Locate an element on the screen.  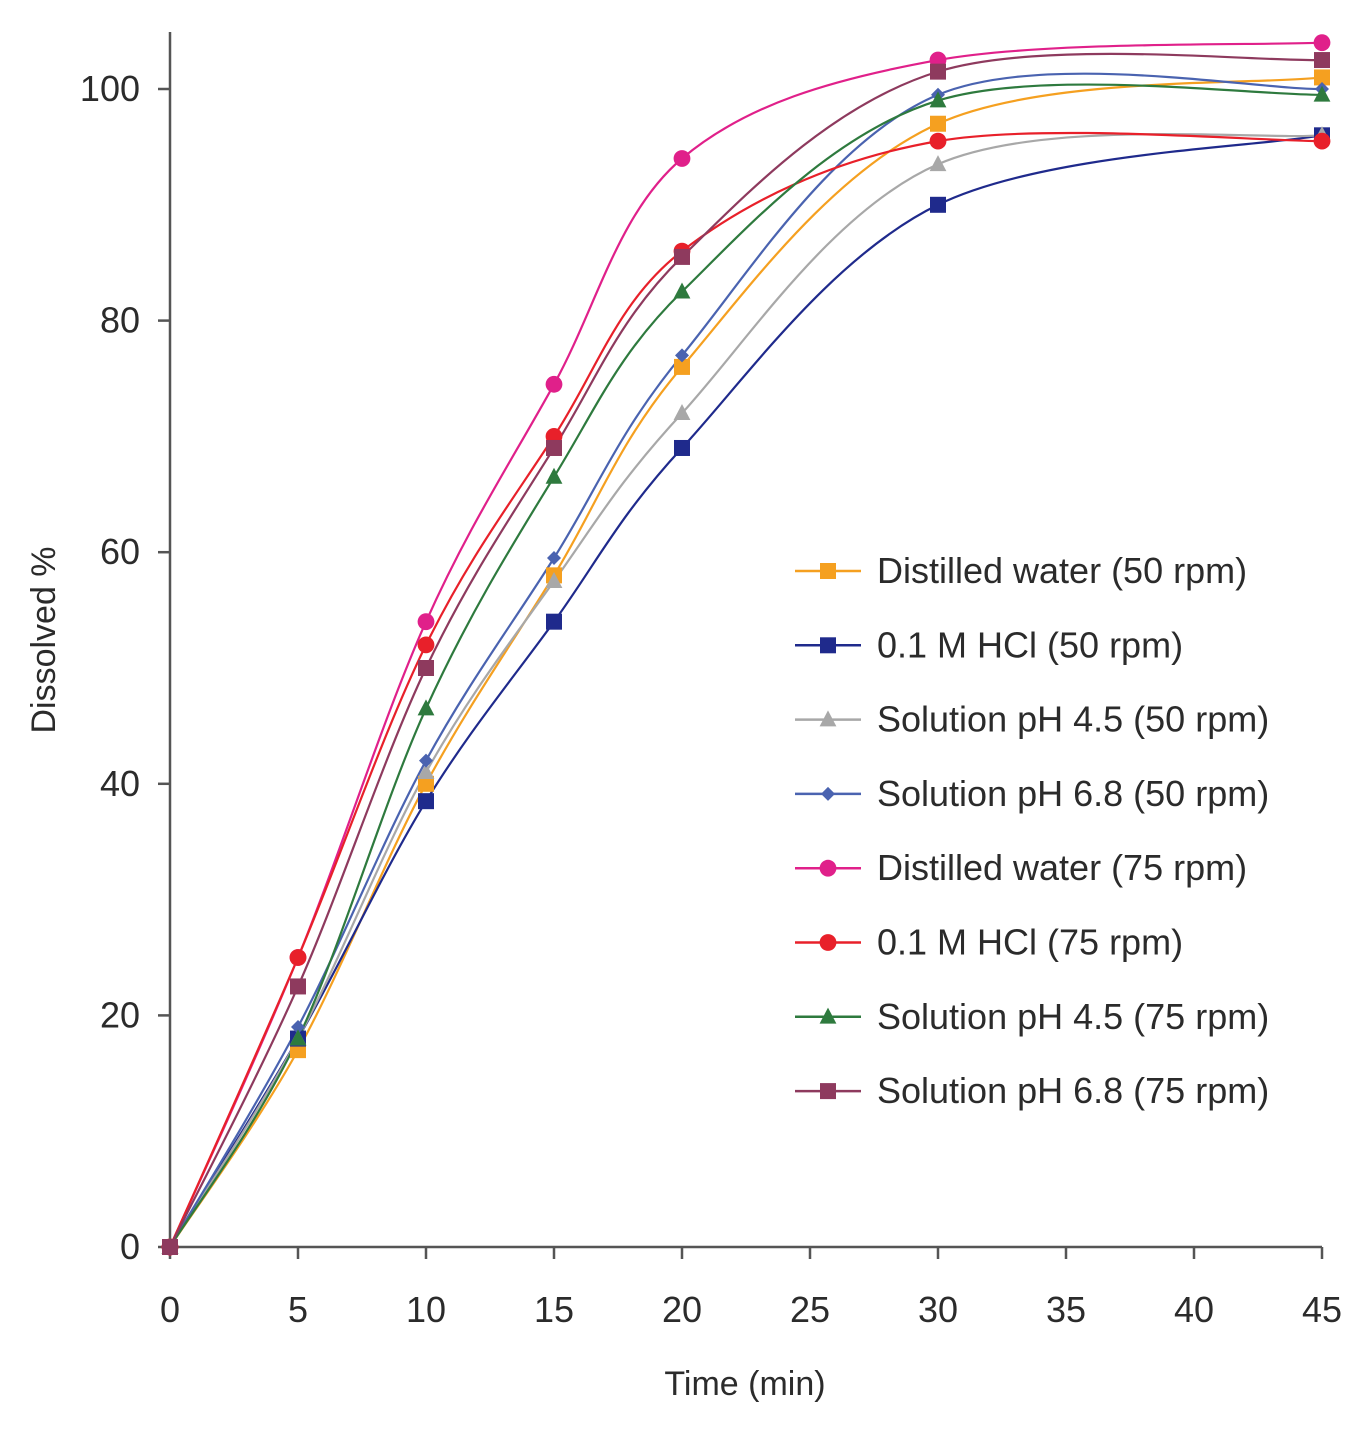
legend-label: 0.1 M HCl (75 rpm) is located at coordinates (1030, 942).